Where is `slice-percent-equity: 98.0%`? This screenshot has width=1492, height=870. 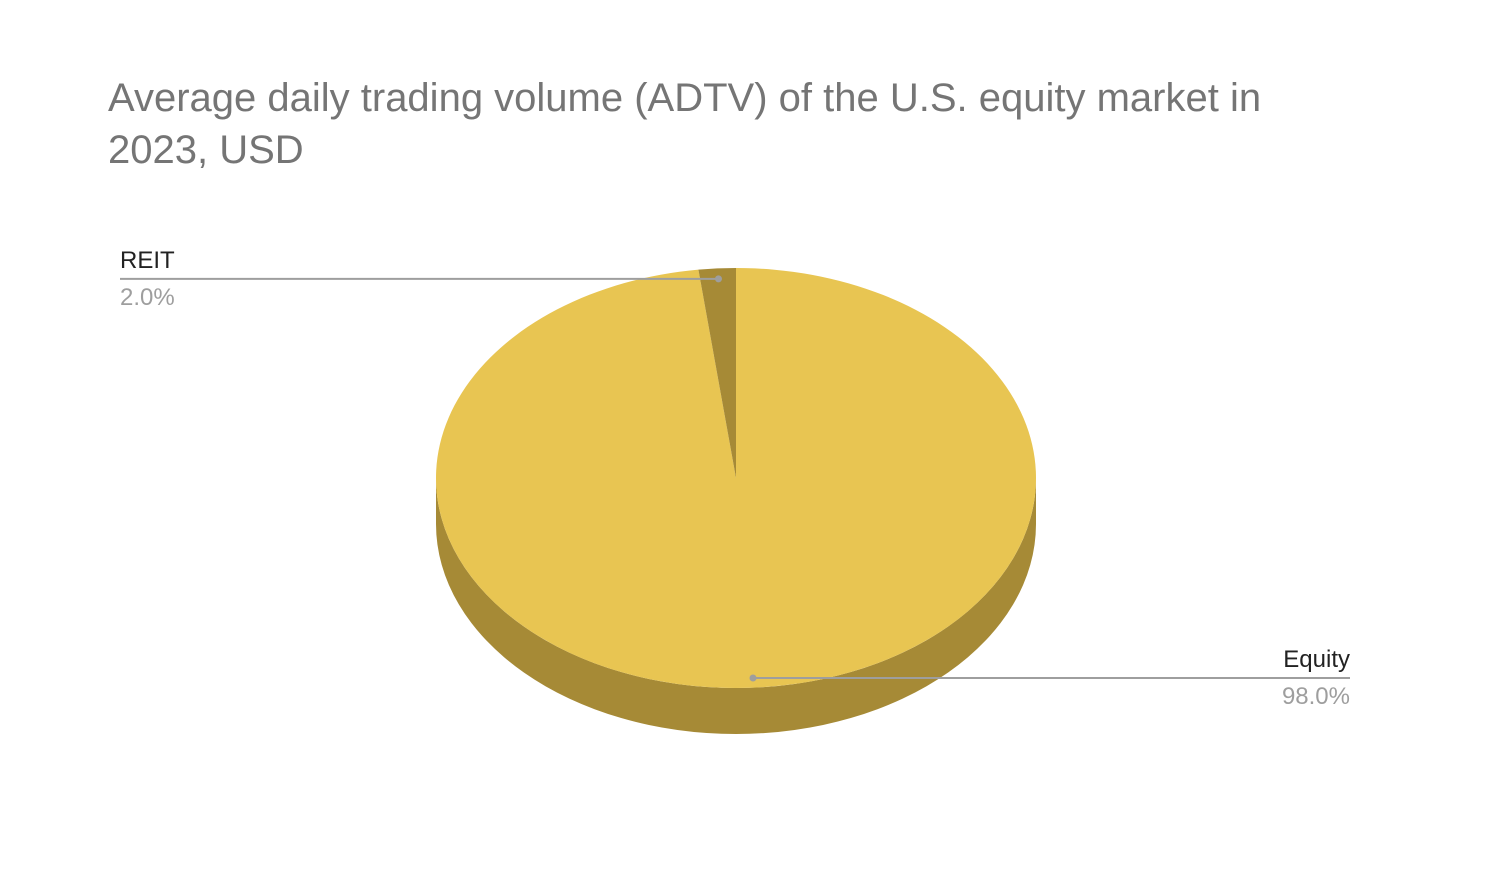
slice-percent-equity: 98.0% is located at coordinates (1316, 696).